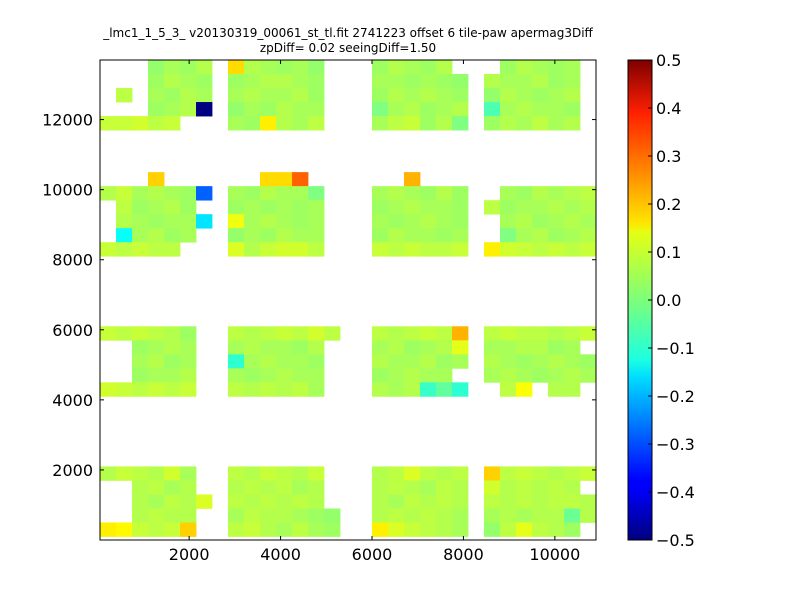  What do you see at coordinates (668, 60) in the screenshot?
I see `colorbar-tick-label: 0.5` at bounding box center [668, 60].